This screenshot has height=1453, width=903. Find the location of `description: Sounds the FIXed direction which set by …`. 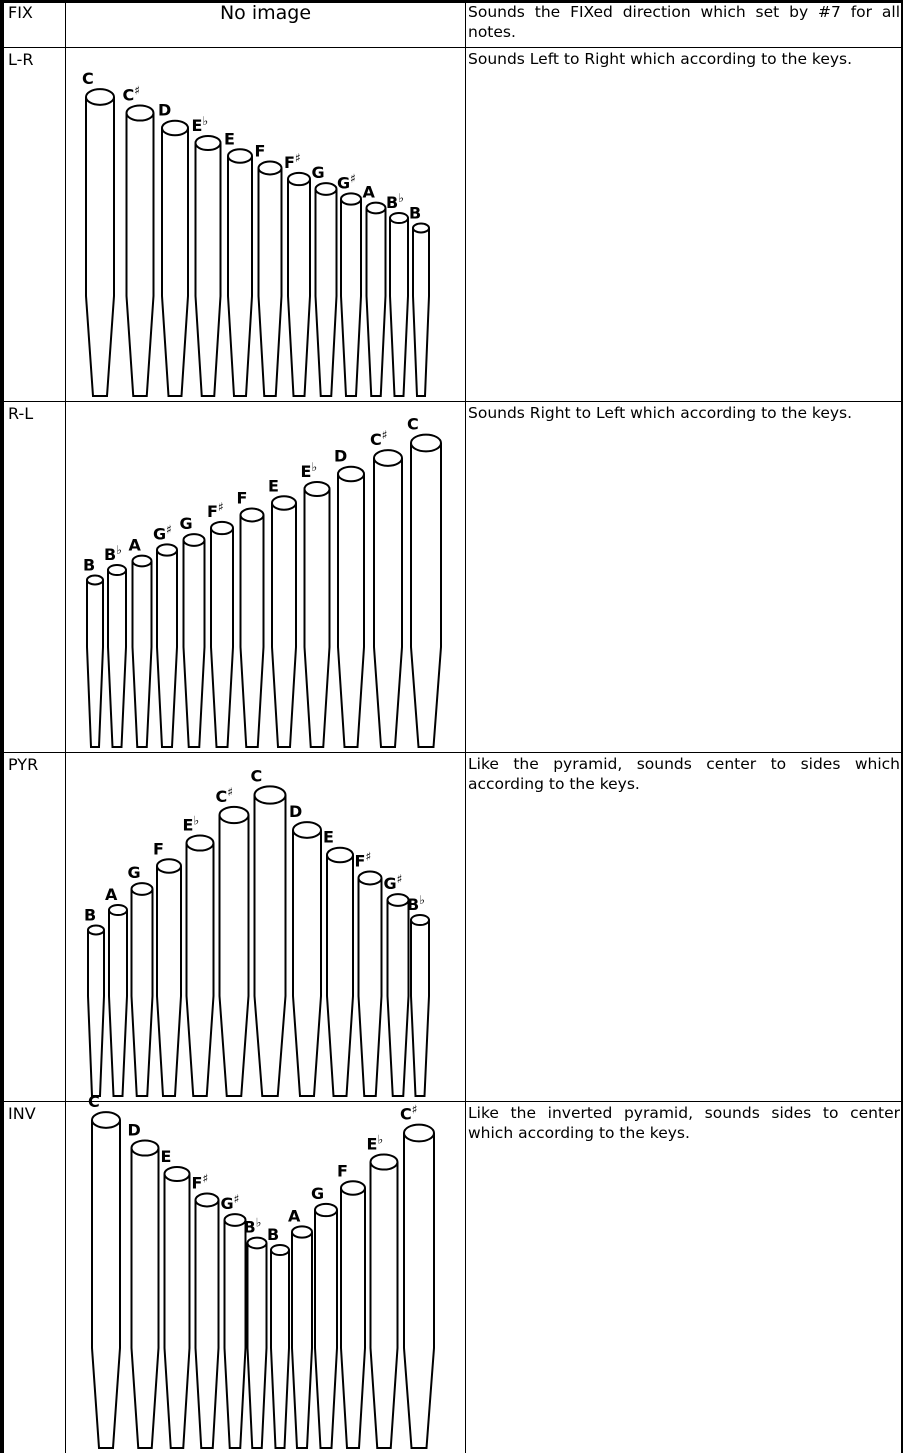

description: Sounds the FIXed direction which set by … is located at coordinates (684, 22).